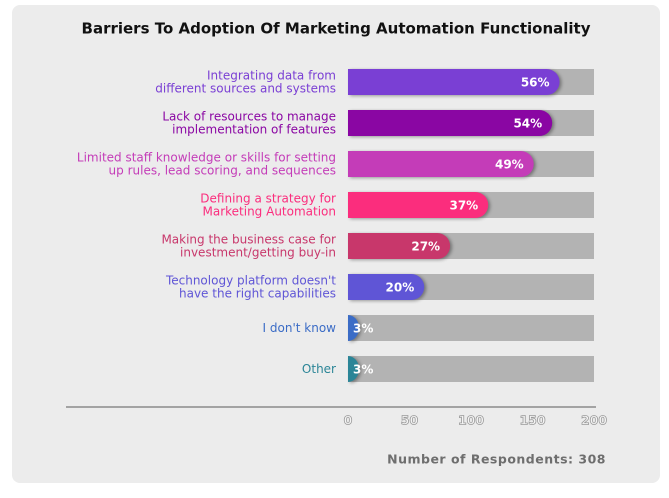 Image resolution: width=669 pixels, height=498 pixels. I want to click on x-tick-label: 200, so click(594, 420).